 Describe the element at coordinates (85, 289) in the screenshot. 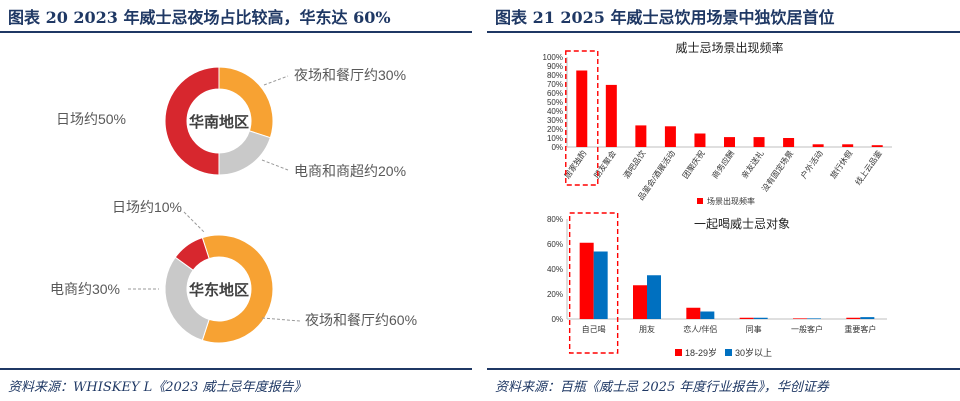

I see `slice-label: 电商约30%` at that location.